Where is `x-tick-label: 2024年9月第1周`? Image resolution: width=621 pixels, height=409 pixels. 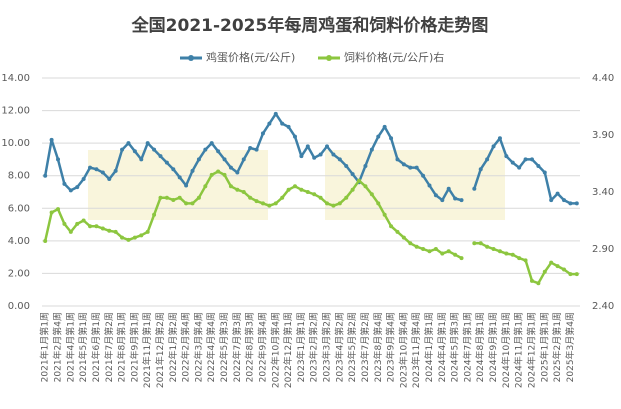 x-tick-label: 2024年9月第1周 is located at coordinates (493, 347).